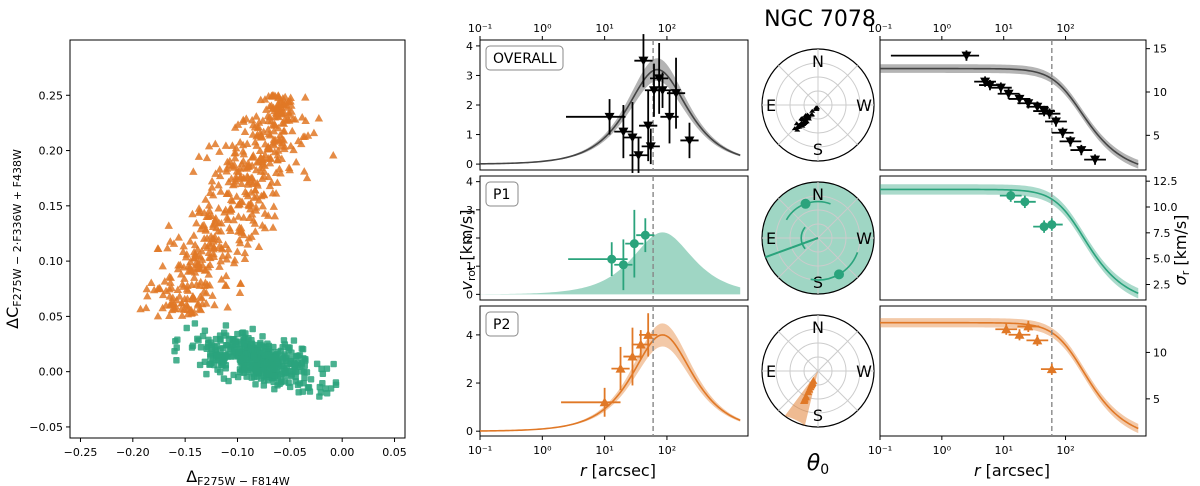  What do you see at coordinates (51, 151) in the screenshot?
I see `y-tick-label: 0.20` at bounding box center [51, 151].